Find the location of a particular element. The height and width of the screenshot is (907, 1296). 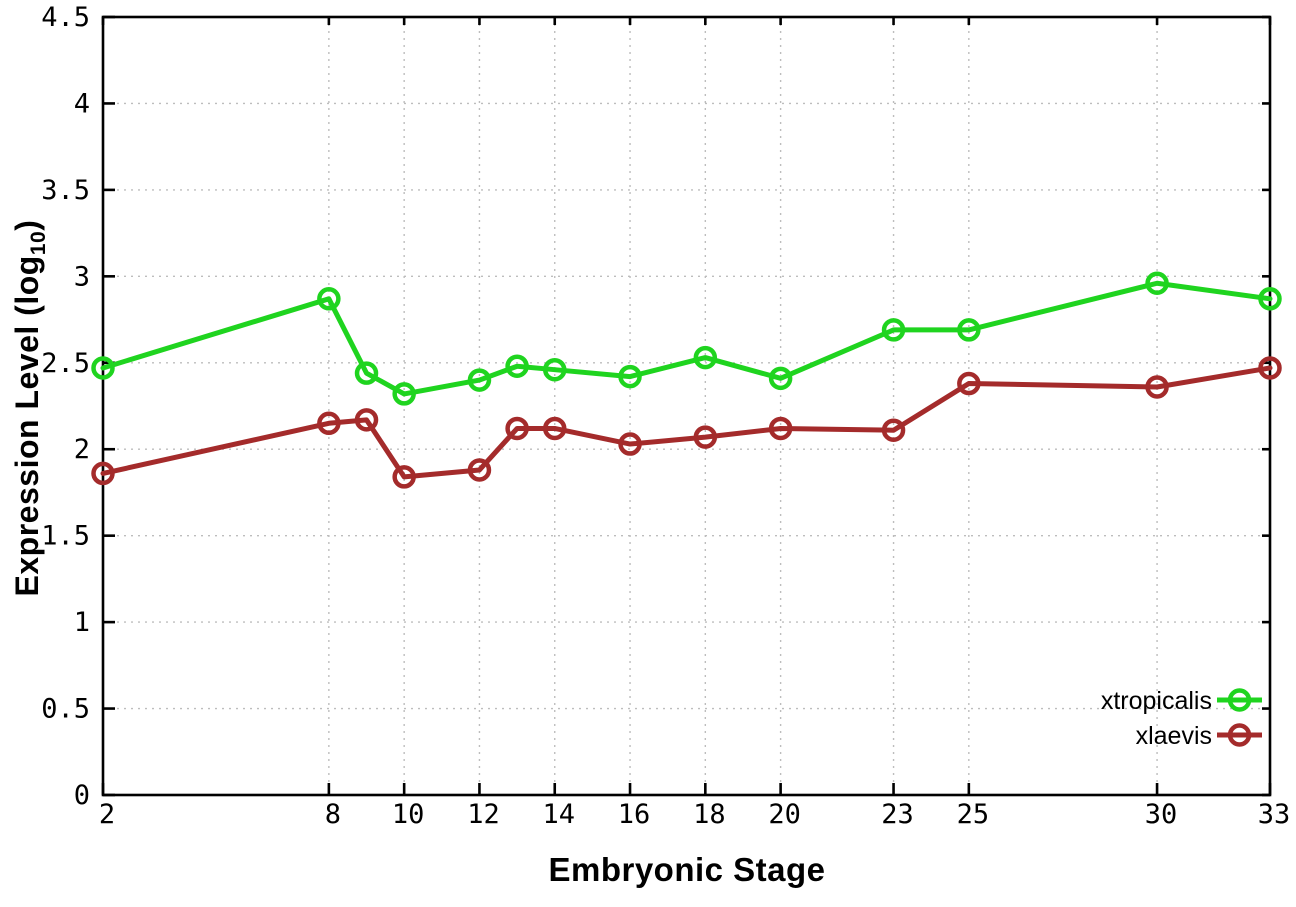

y-tick-label: 1 is located at coordinates (82, 622).